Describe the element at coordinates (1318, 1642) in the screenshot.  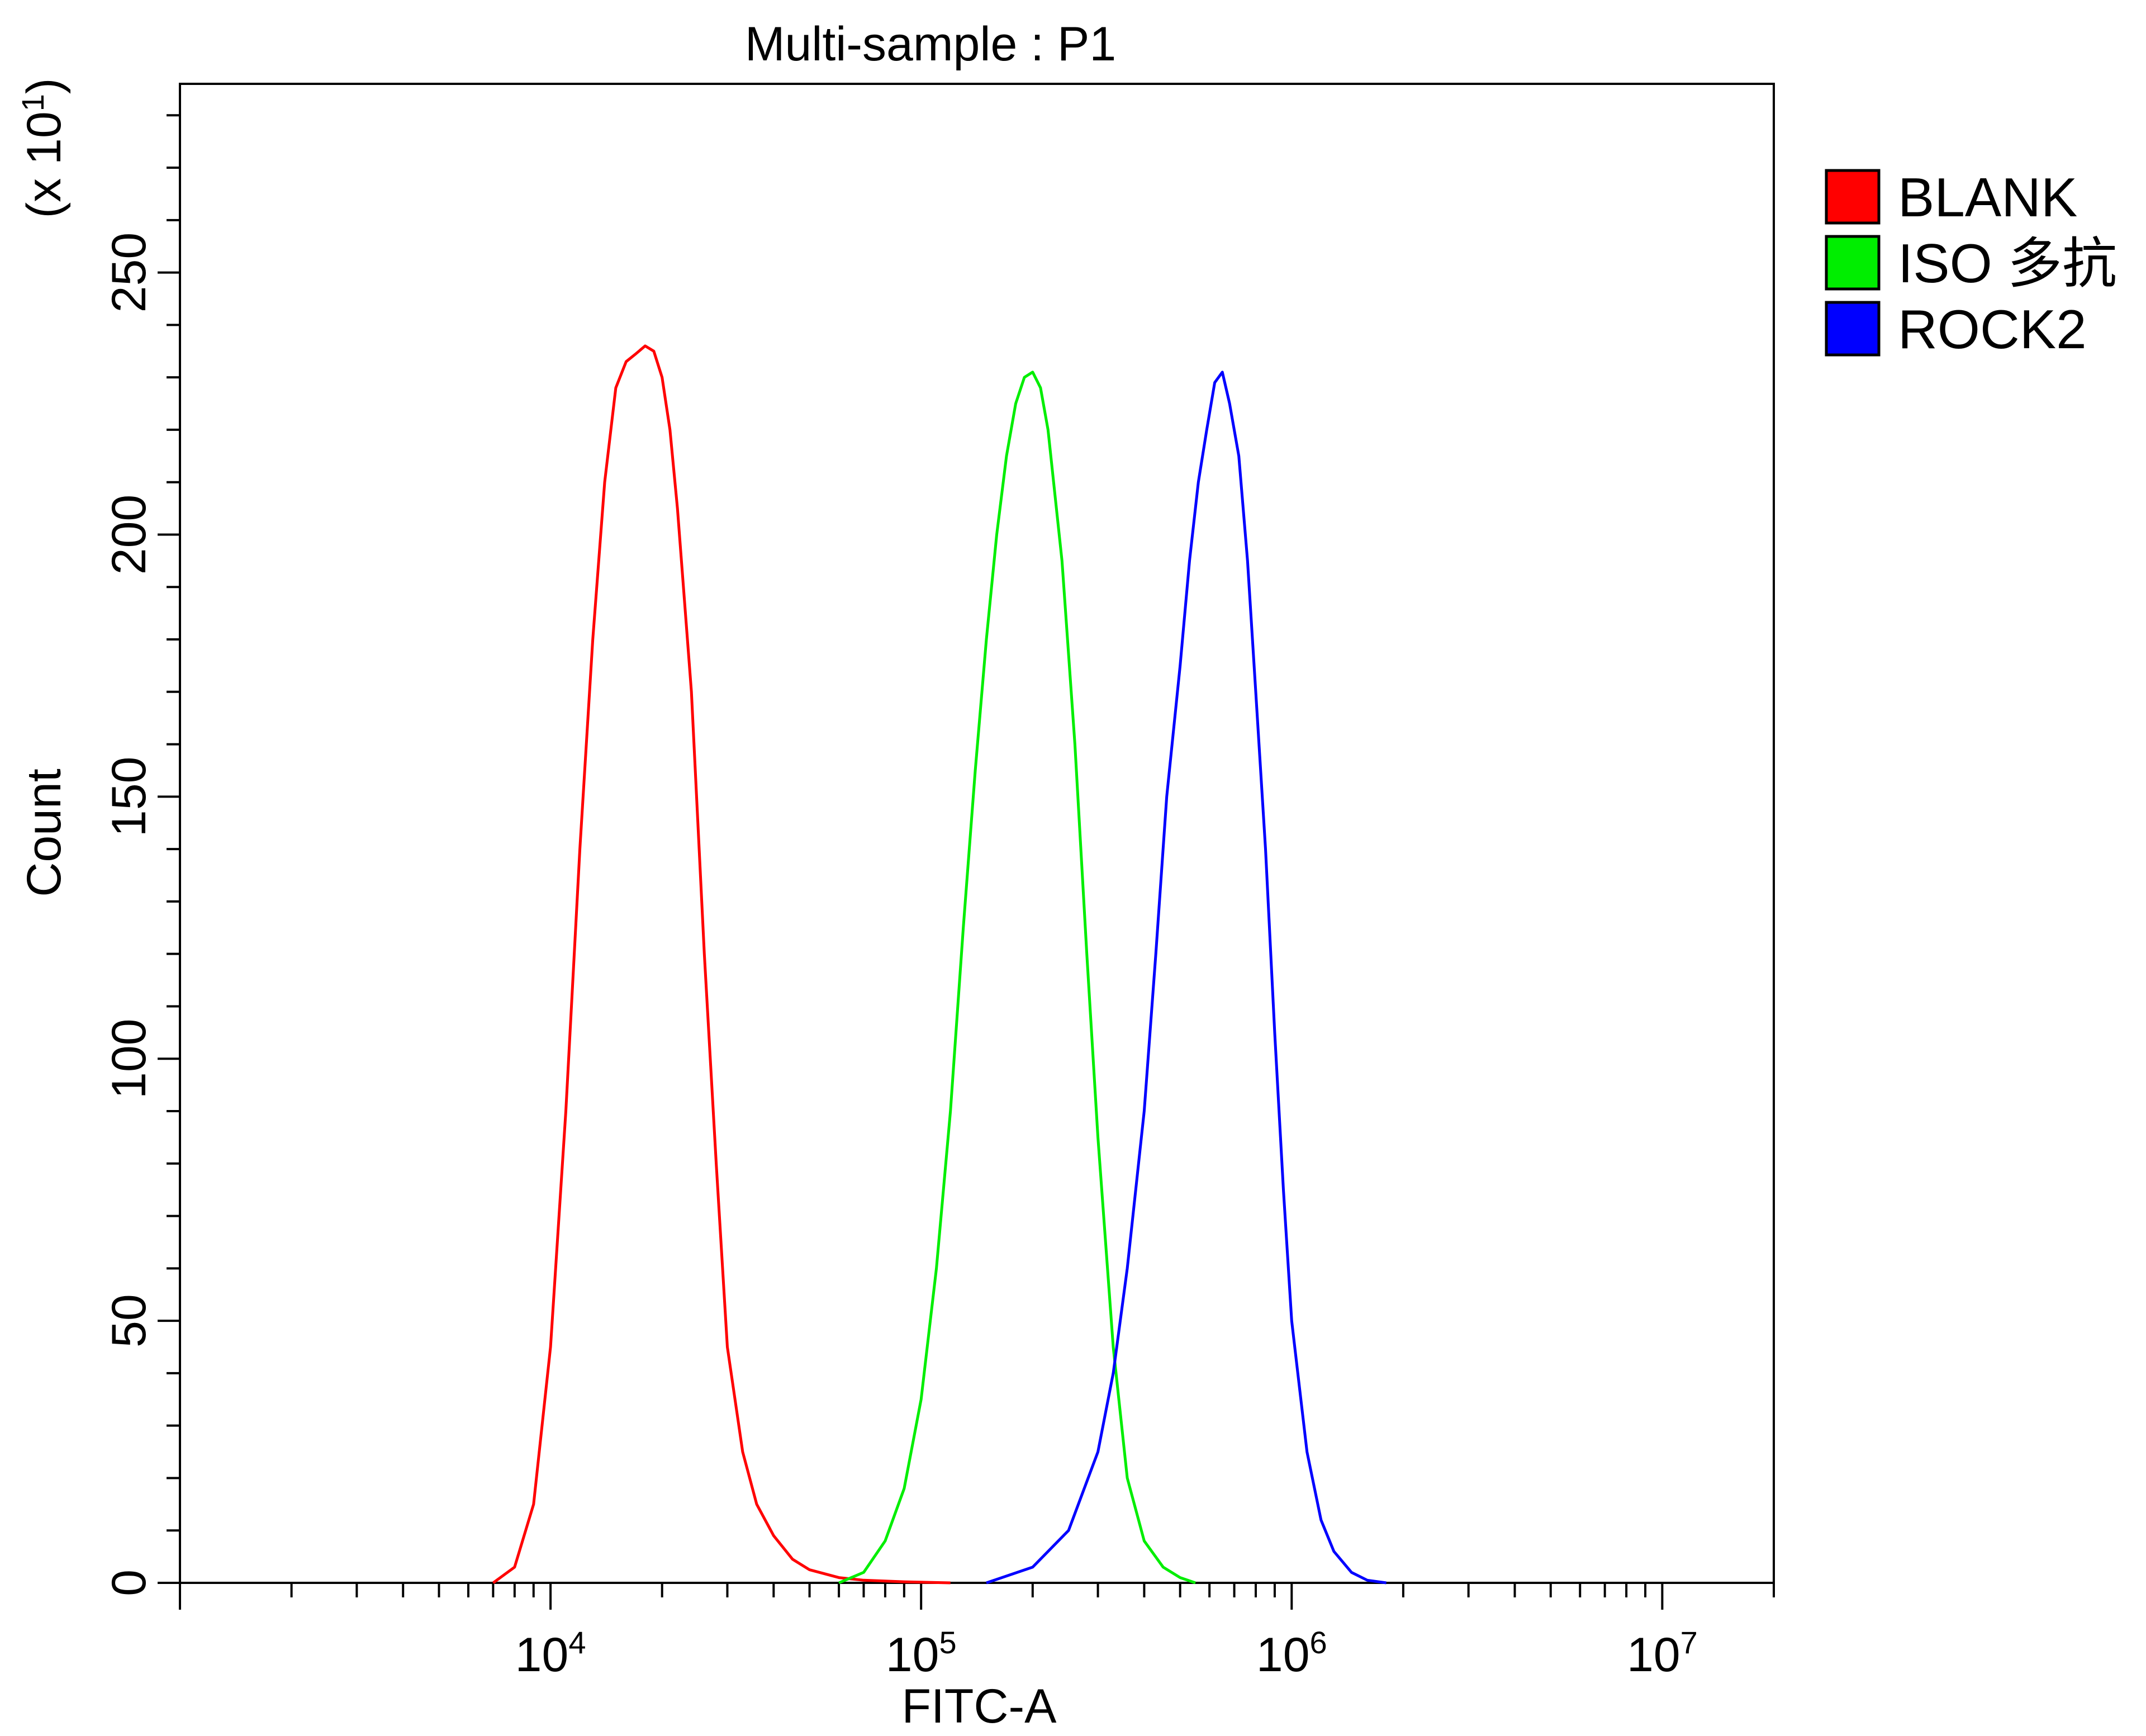
I see `x-tick-exponent: 6` at that location.